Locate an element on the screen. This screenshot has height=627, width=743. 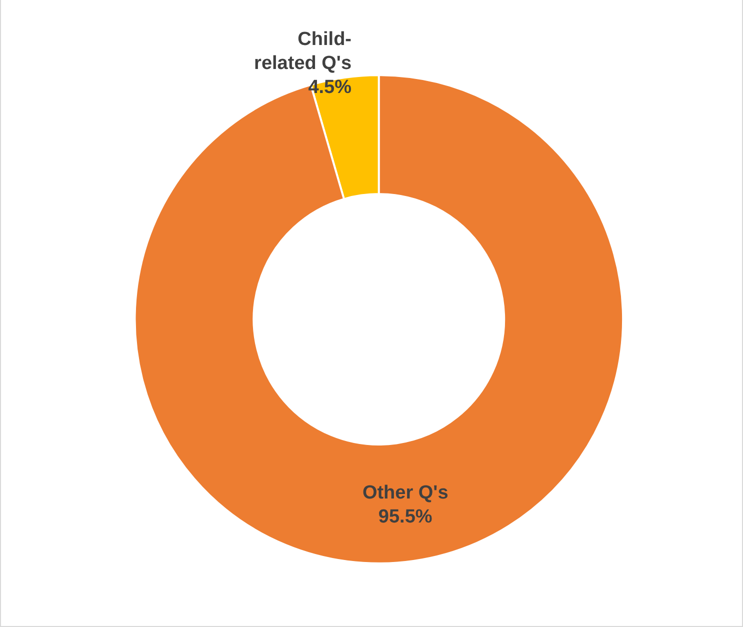
slice-label: Other Q's is located at coordinates (405, 493).